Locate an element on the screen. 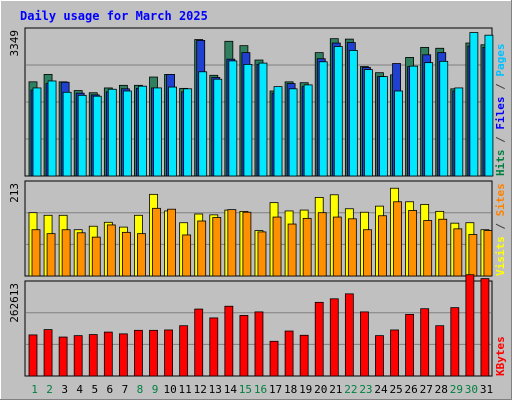 The height and width of the screenshot is (400, 512). x-tick-label: 23 is located at coordinates (365, 389).